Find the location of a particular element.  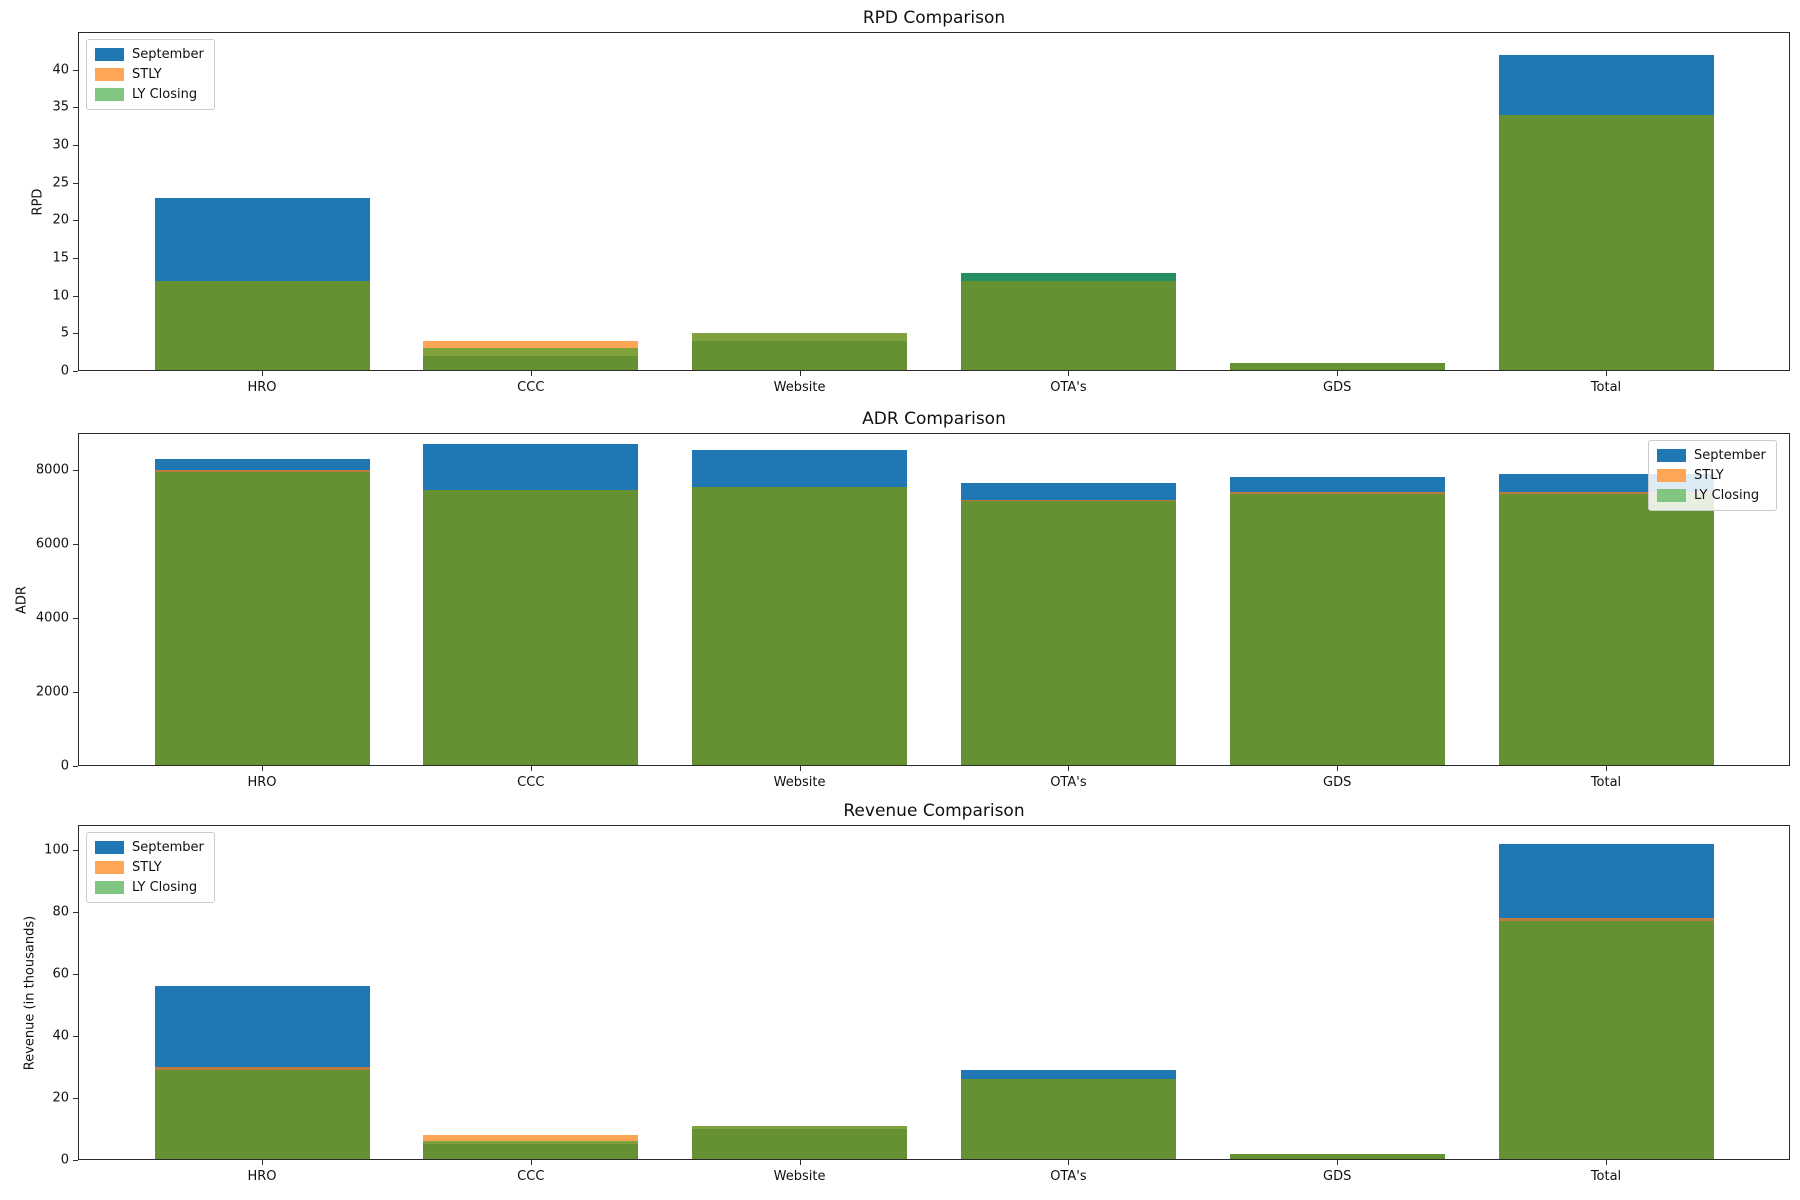

y-tick-label: 80 is located at coordinates (60, 912).